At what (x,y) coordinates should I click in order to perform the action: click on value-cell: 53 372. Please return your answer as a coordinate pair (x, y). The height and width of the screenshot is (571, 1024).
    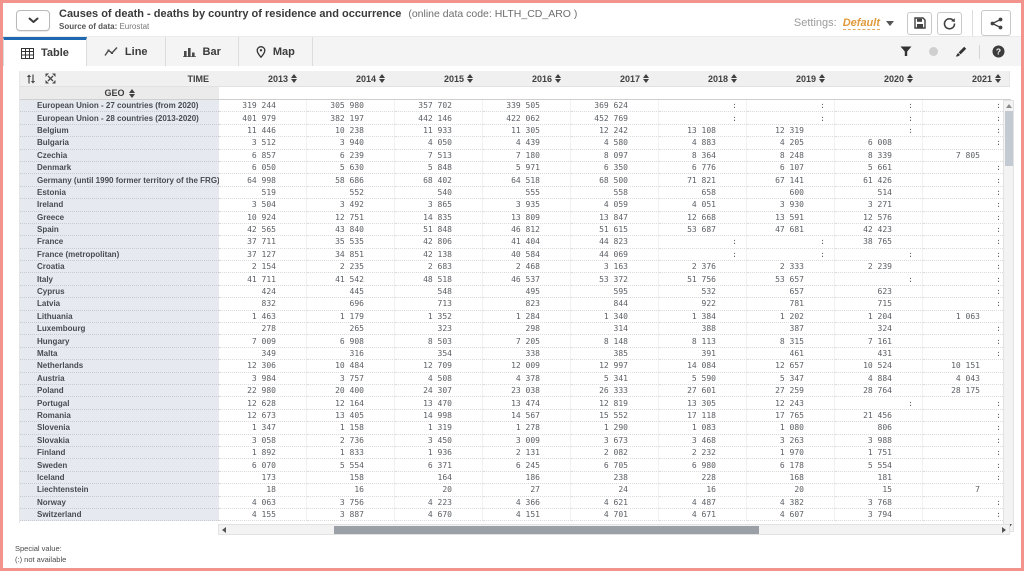
    Looking at the image, I should click on (615, 279).